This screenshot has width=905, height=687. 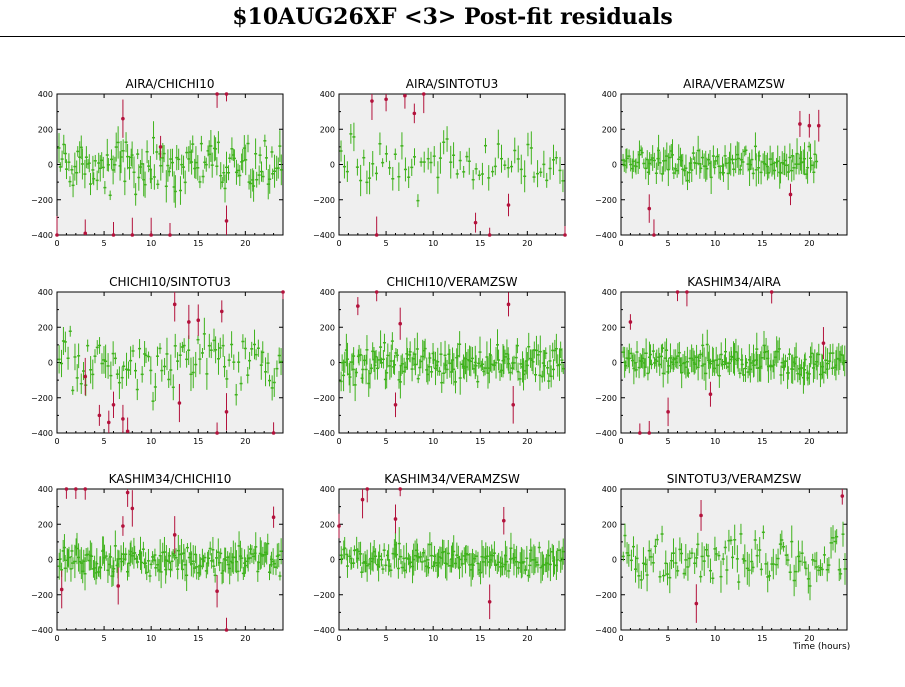 I want to click on residual-panel-2: AIRA/SINTOTU3 −400 −200 0 200 400 0 5 10 15 20, so click(x=440, y=162).